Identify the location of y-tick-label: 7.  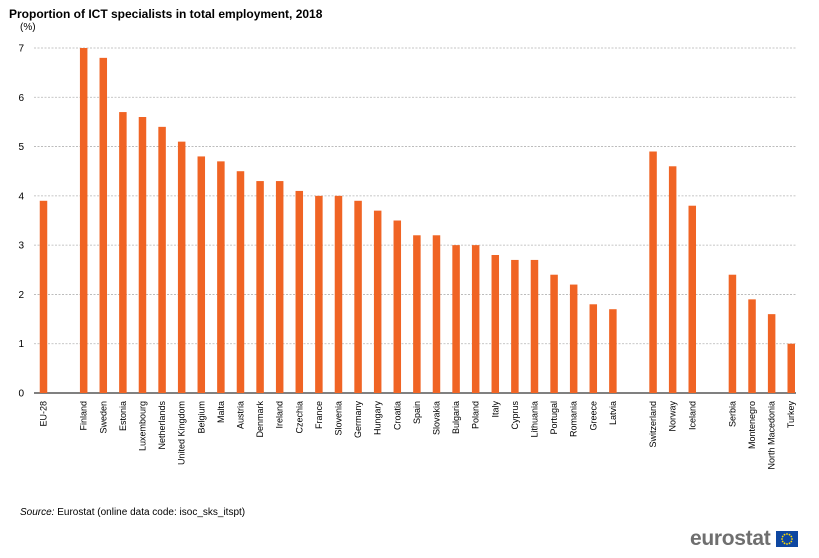
(21, 49).